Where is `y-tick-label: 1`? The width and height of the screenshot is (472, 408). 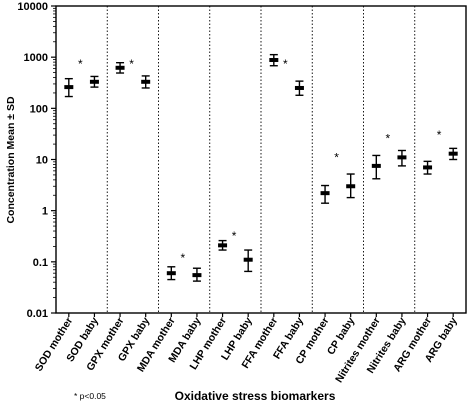 y-tick-label: 1 is located at coordinates (45, 212).